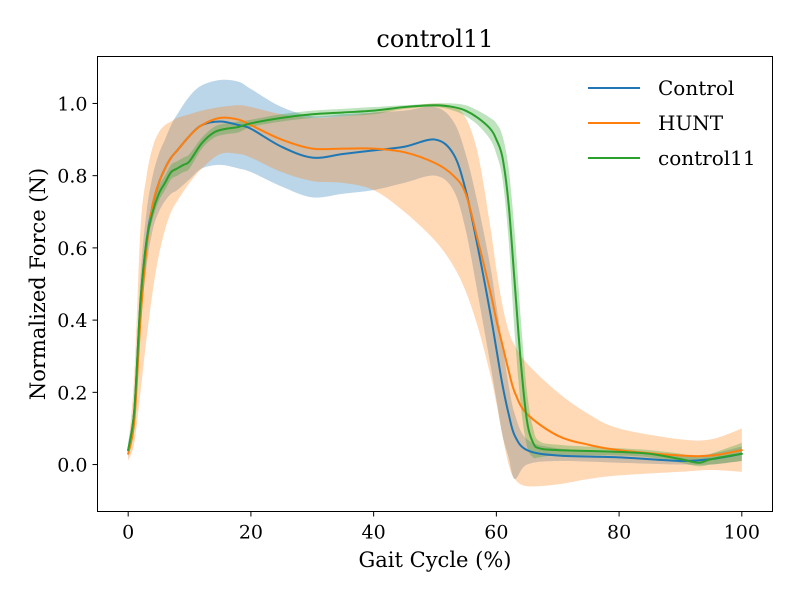 The image size is (800, 600). What do you see at coordinates (619, 533) in the screenshot?
I see `x-tick-label: 80` at bounding box center [619, 533].